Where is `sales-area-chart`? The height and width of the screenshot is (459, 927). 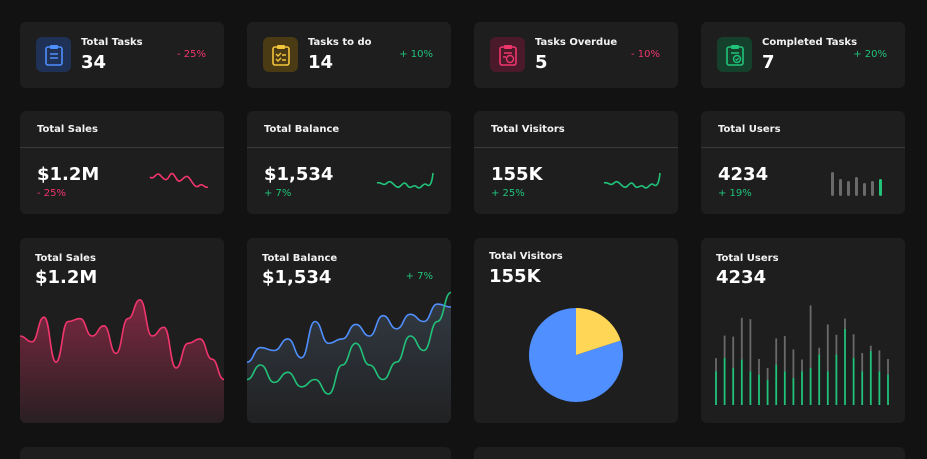
sales-area-chart is located at coordinates (122, 360).